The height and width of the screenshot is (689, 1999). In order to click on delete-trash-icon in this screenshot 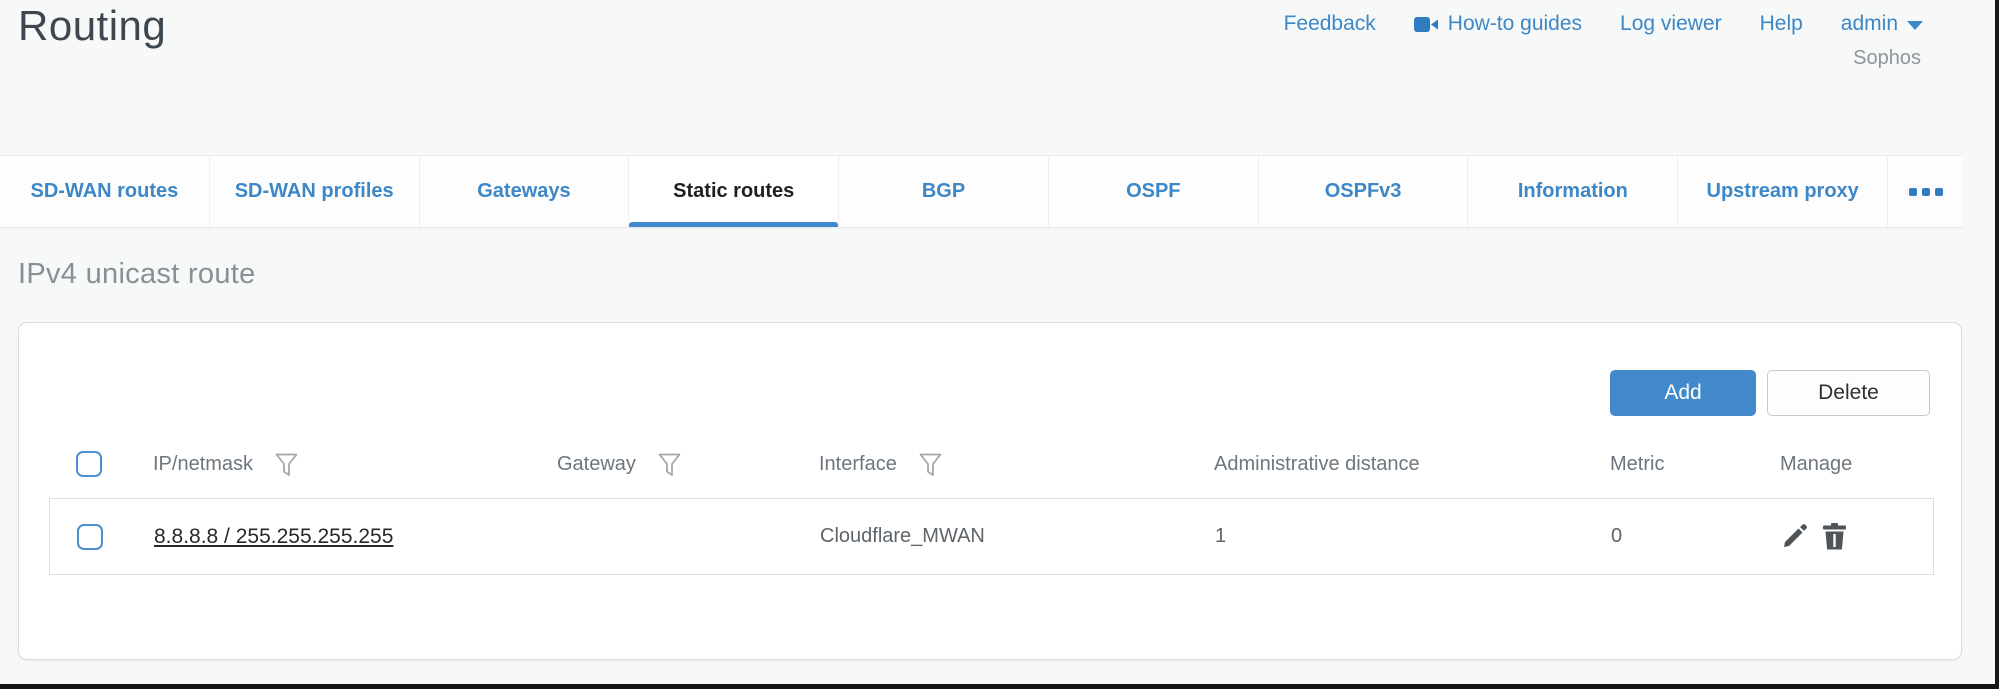, I will do `click(1834, 536)`.